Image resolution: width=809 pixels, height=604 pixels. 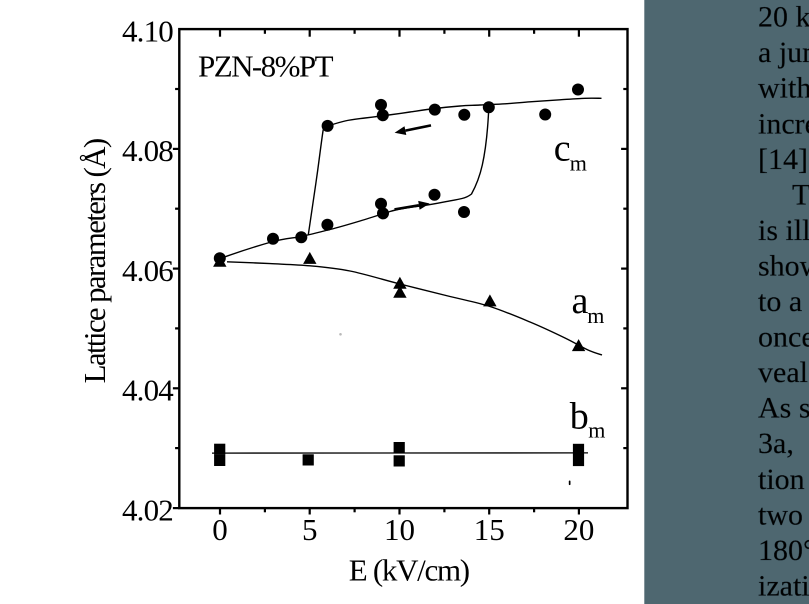 I want to click on svg-text: 3a,, so click(x=776, y=443).